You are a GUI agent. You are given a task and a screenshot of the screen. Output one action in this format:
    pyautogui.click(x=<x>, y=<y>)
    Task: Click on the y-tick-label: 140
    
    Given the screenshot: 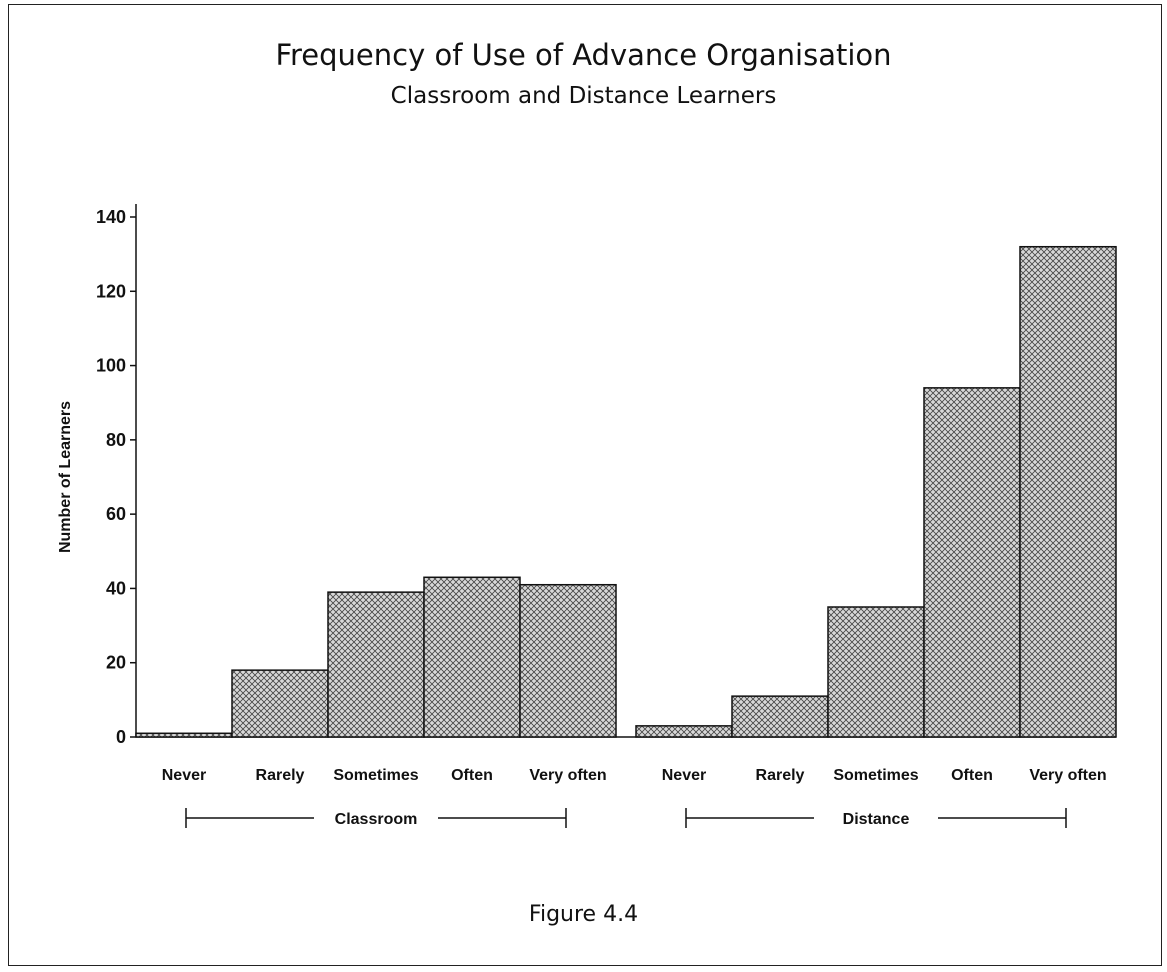 What is the action you would take?
    pyautogui.click(x=111, y=217)
    